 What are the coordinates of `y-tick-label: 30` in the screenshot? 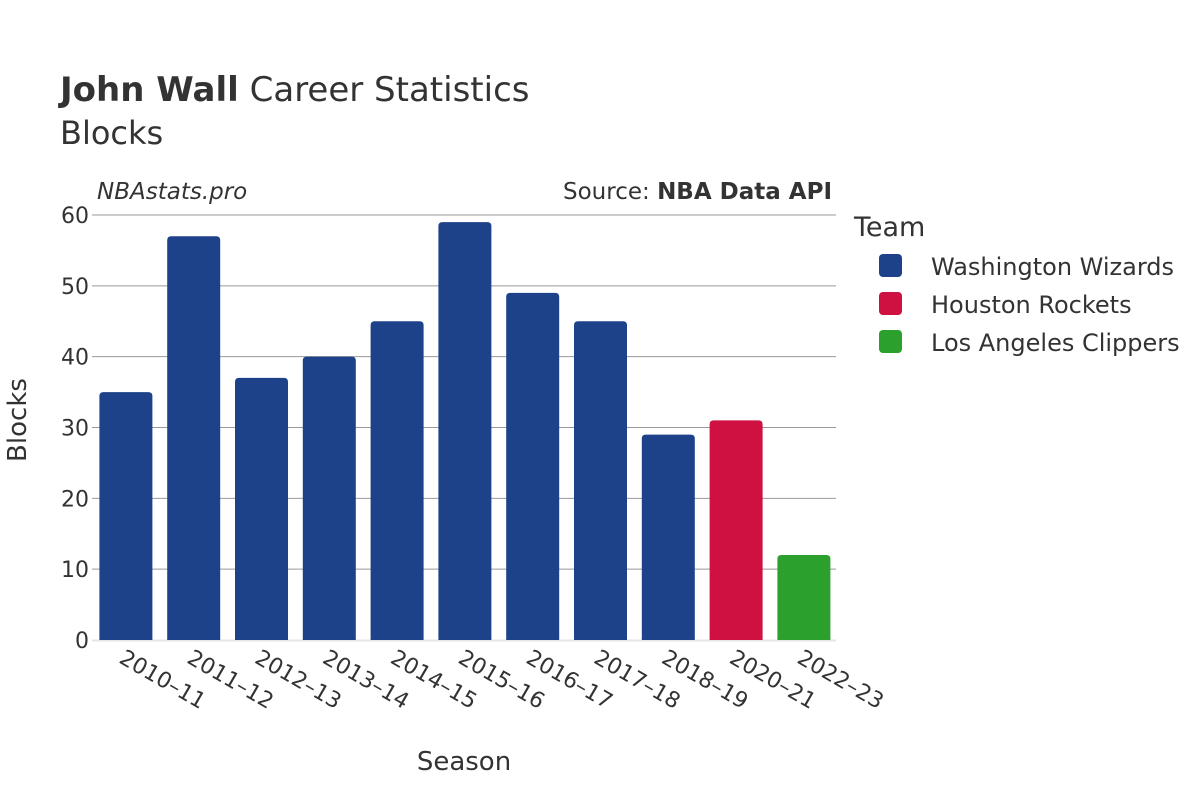 It's located at (75, 429).